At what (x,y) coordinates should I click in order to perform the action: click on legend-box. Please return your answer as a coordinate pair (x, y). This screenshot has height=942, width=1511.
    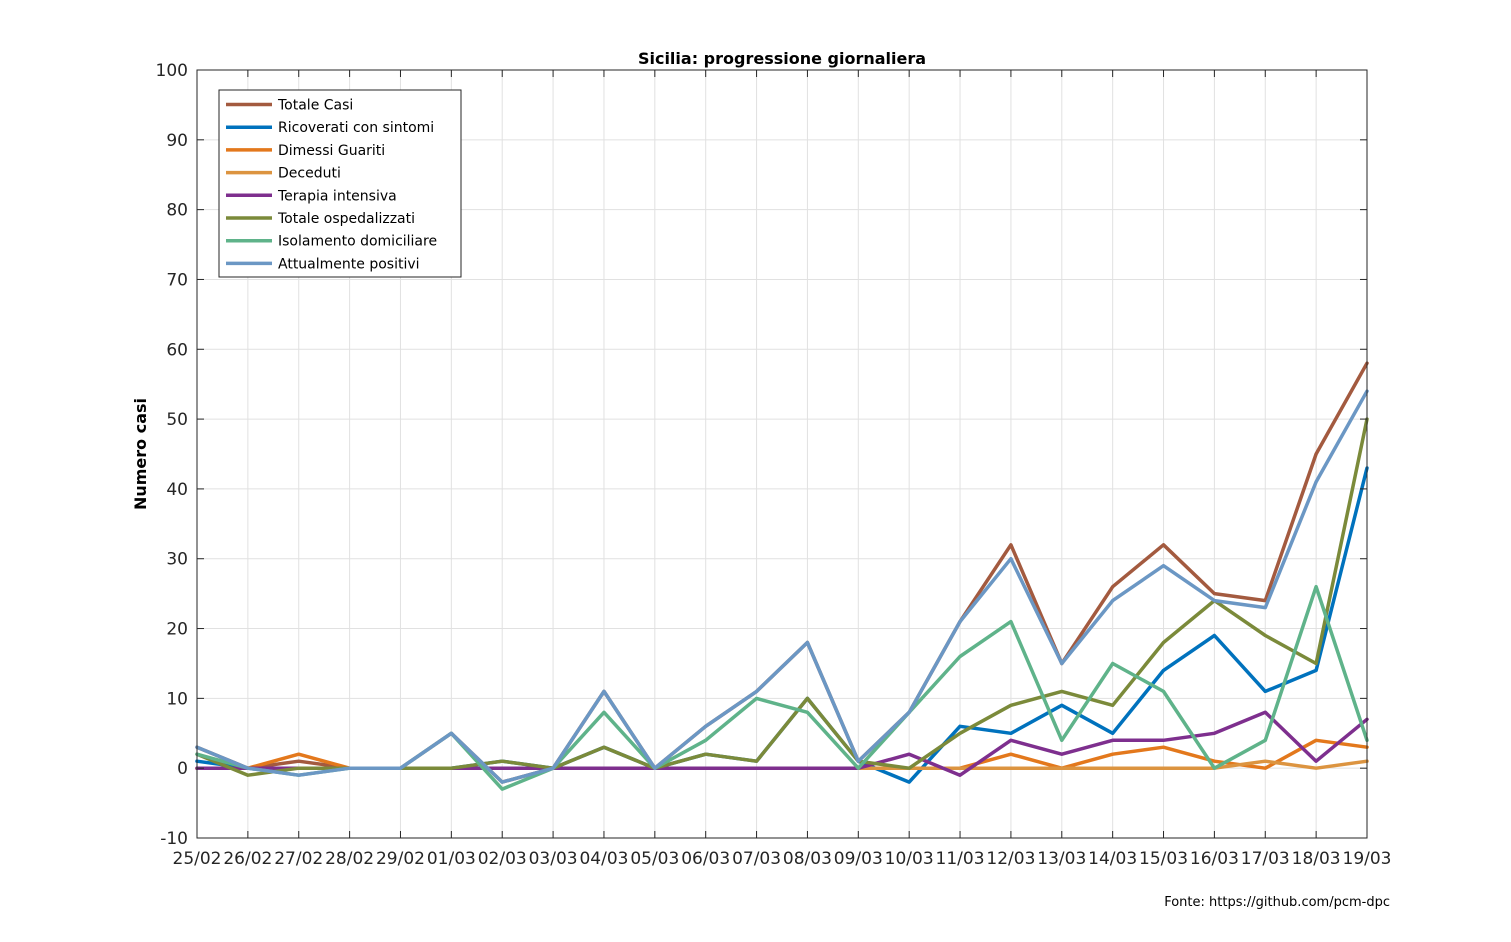
    Looking at the image, I should click on (340, 183).